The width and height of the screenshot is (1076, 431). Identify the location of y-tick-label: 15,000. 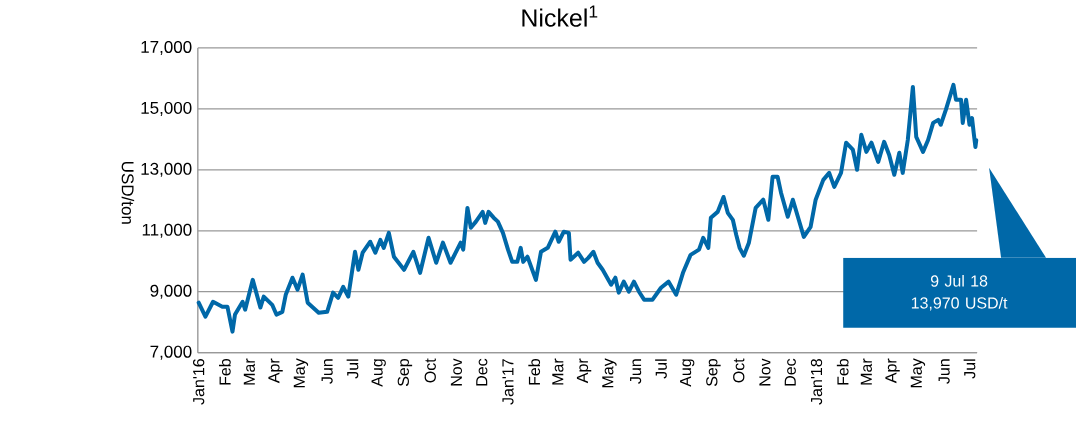
(166, 109).